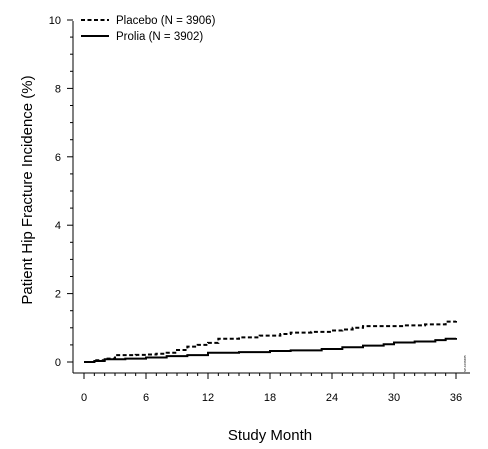  I want to click on legend-label-prolia: Prolia (N = 3902), so click(159, 37).